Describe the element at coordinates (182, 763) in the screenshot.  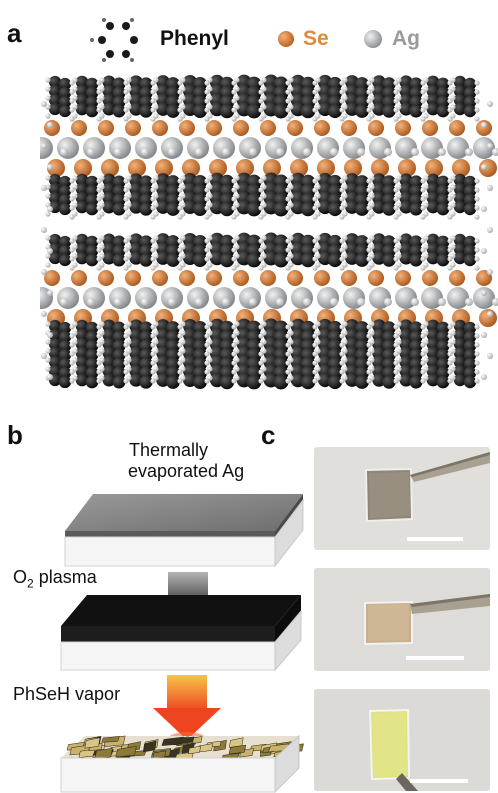
I see `substrate-crystals` at that location.